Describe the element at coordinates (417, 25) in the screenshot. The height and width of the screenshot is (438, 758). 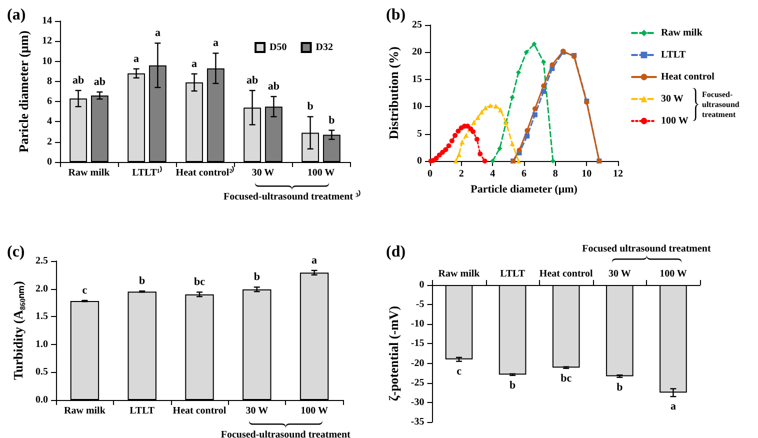
I see `y-tick-label: 25` at that location.